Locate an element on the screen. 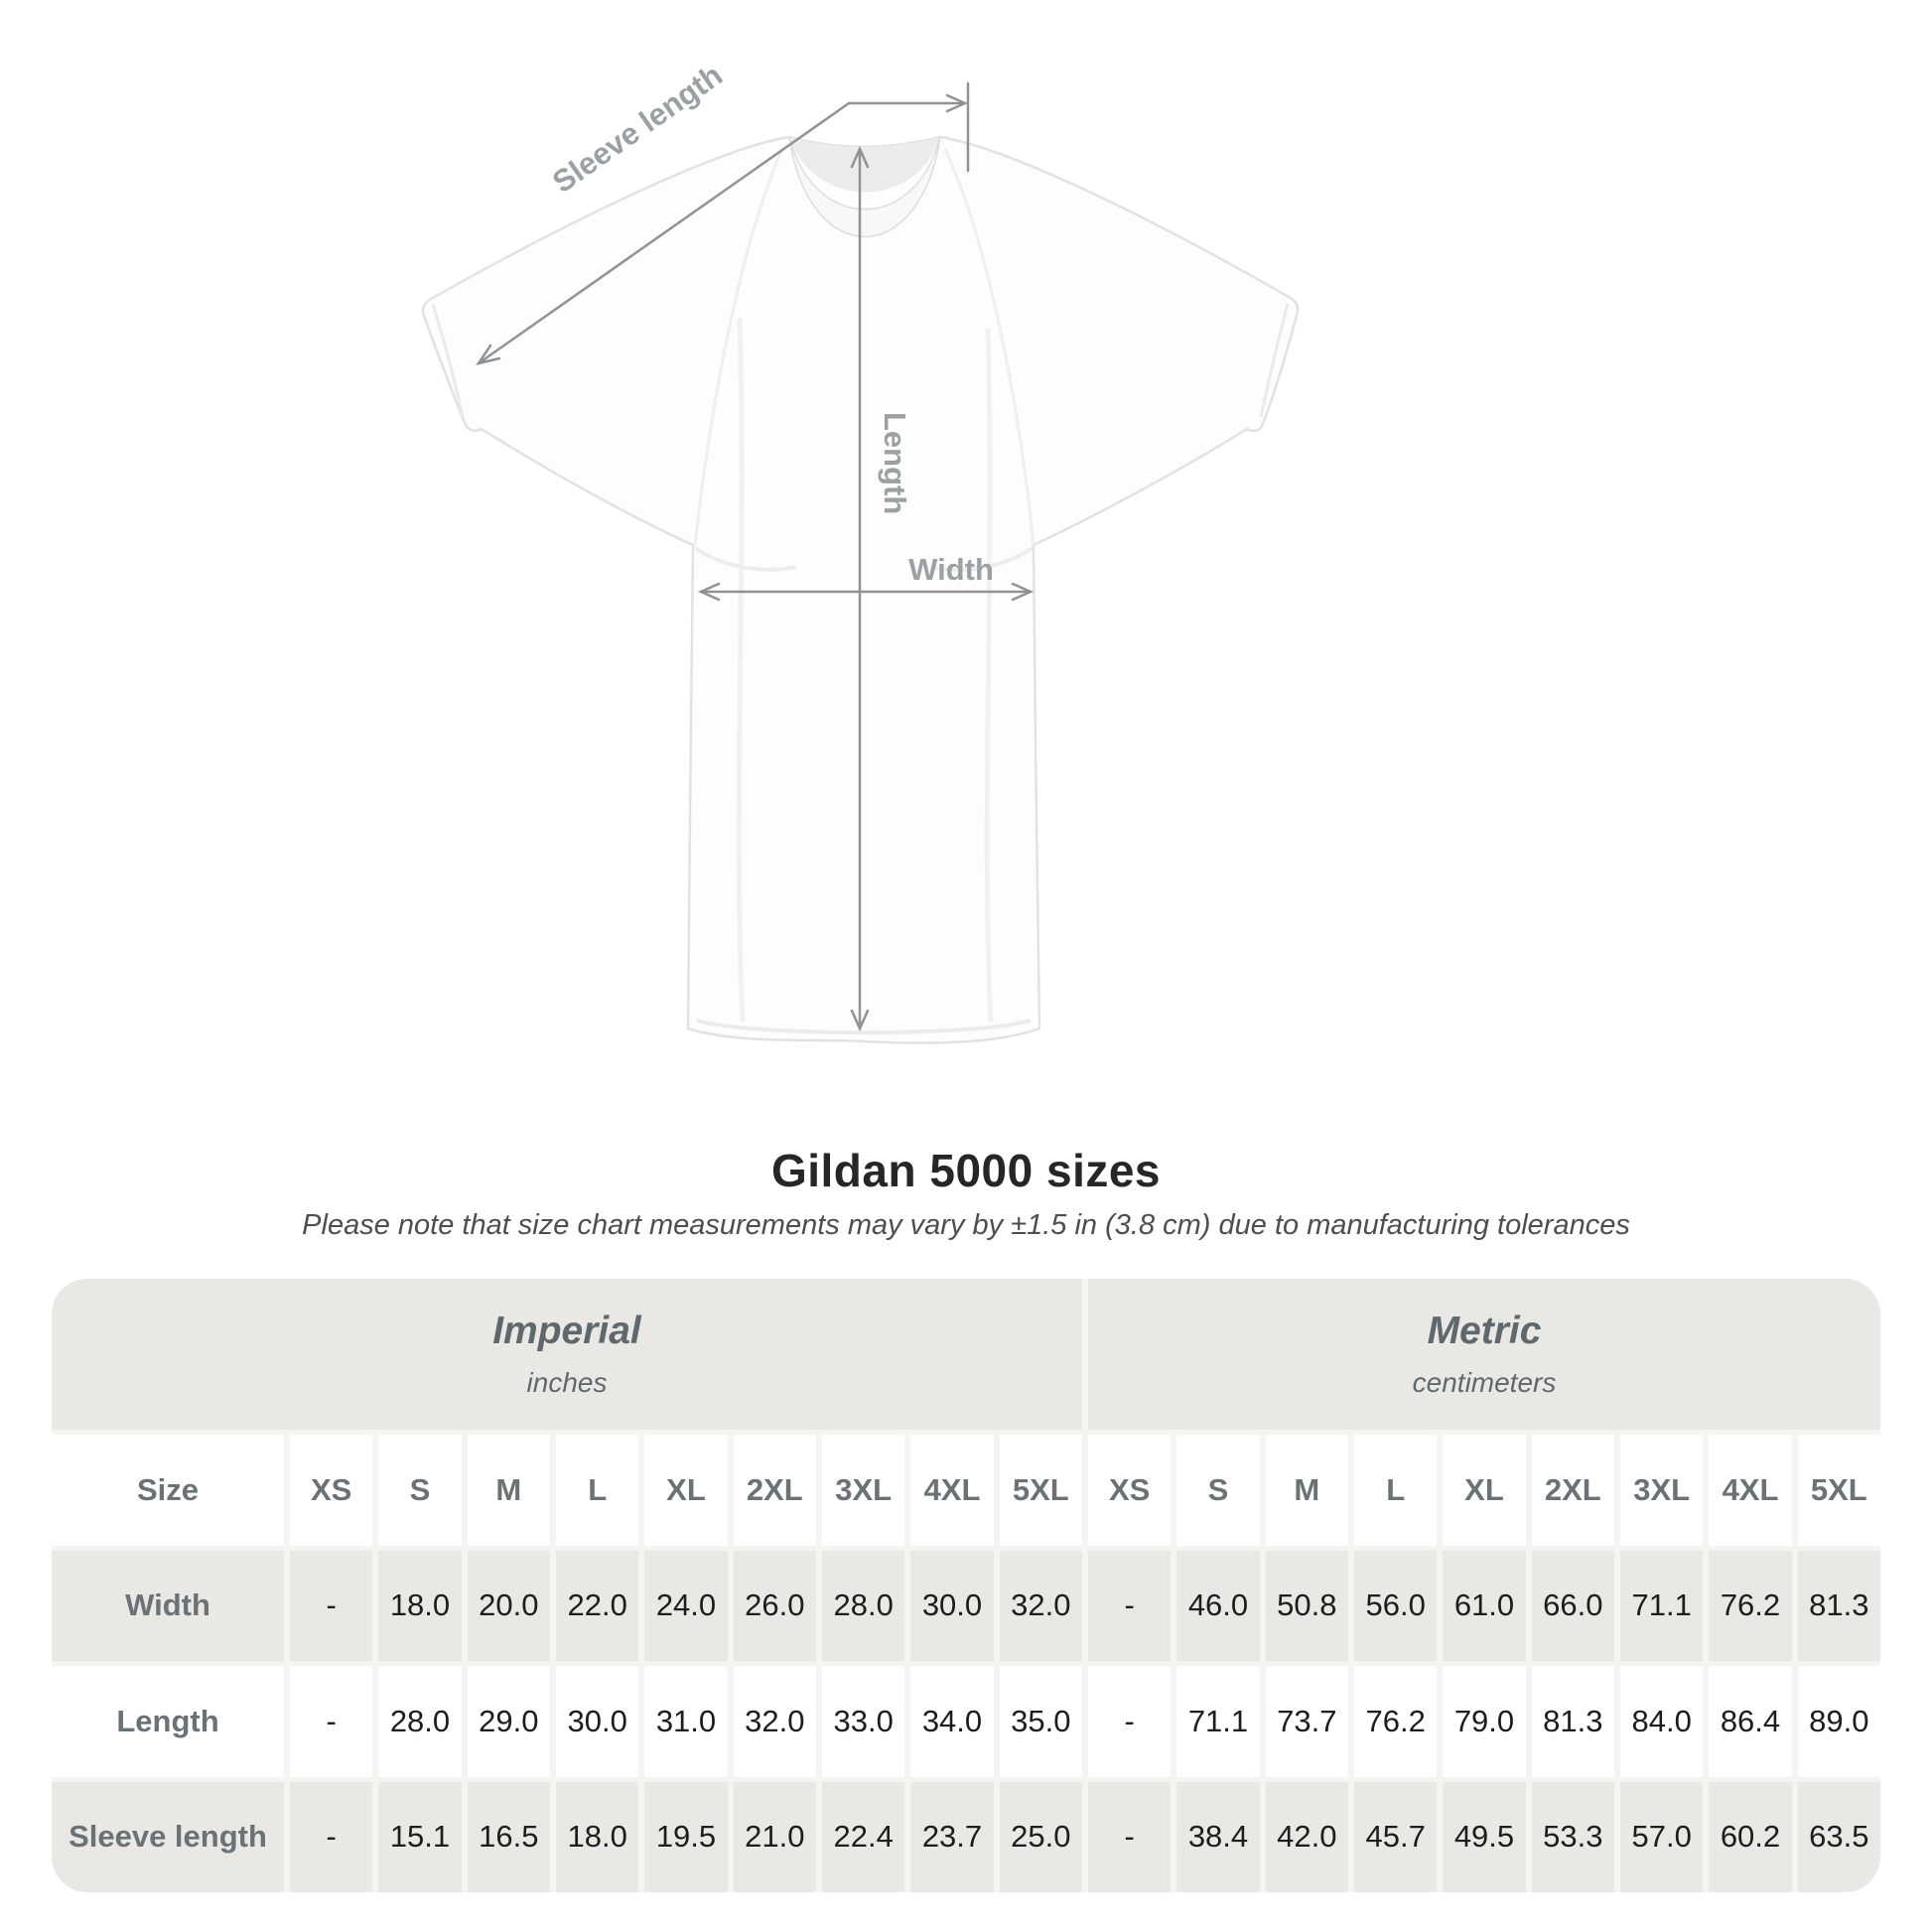 Image resolution: width=1932 pixels, height=1932 pixels. sleeve-length-arrow is located at coordinates (723, 223).